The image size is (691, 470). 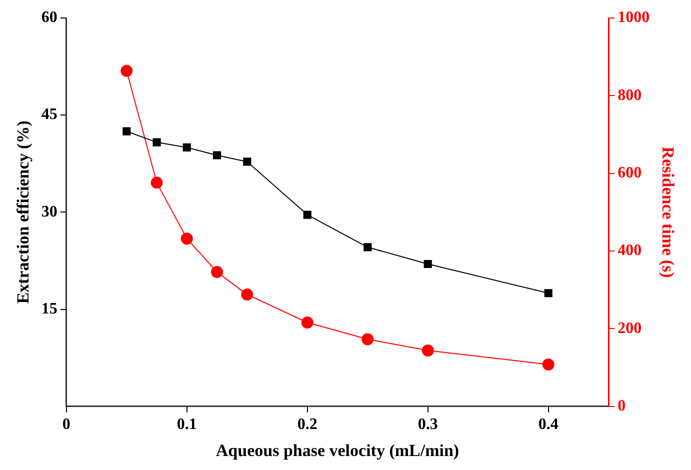 I want to click on x-tick-label: 0.1, so click(x=186, y=425).